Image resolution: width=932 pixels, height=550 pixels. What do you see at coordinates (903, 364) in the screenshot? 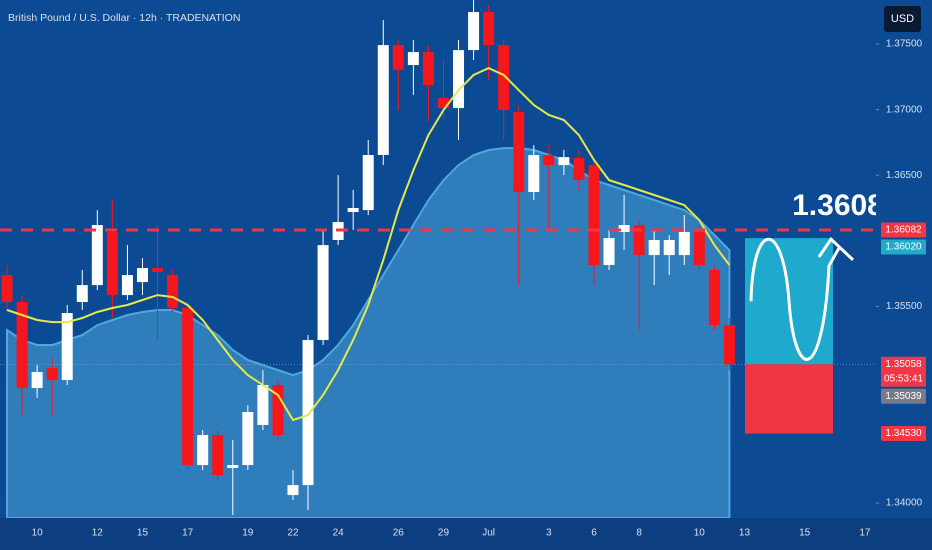
I see `price-label: 1.35058` at bounding box center [903, 364].